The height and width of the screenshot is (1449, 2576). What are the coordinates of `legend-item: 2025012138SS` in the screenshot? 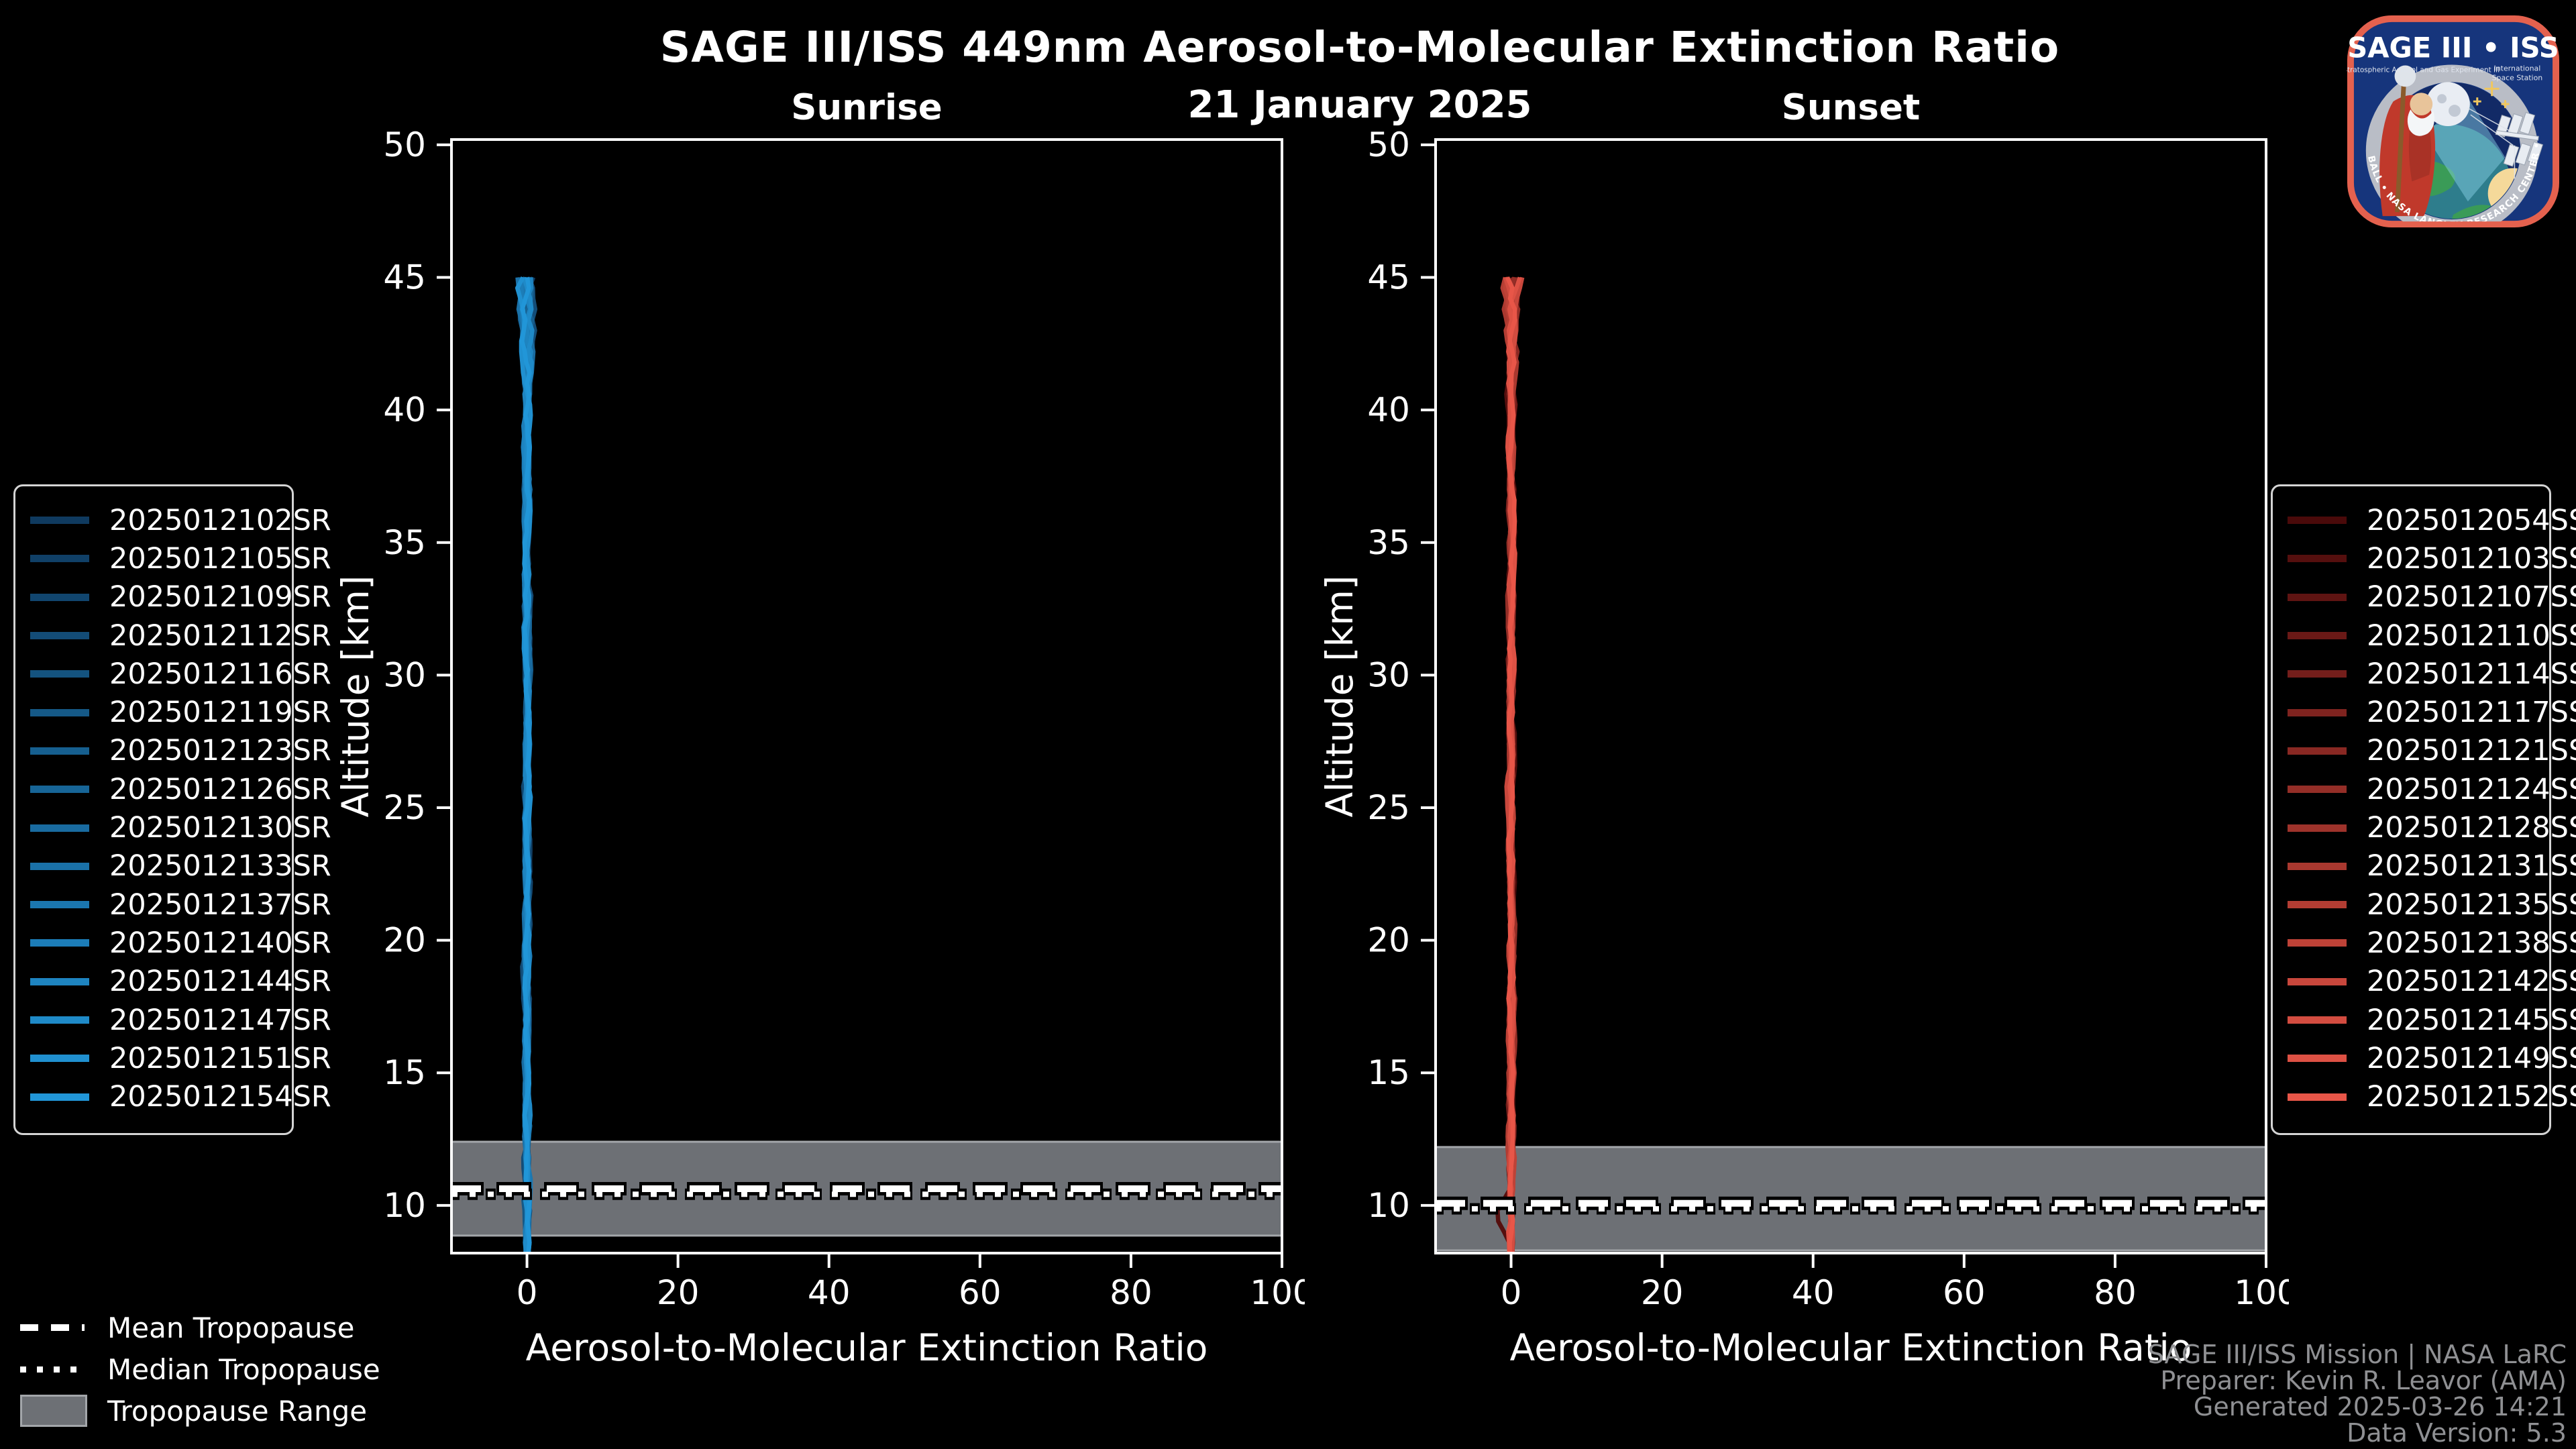 It's located at (2432, 943).